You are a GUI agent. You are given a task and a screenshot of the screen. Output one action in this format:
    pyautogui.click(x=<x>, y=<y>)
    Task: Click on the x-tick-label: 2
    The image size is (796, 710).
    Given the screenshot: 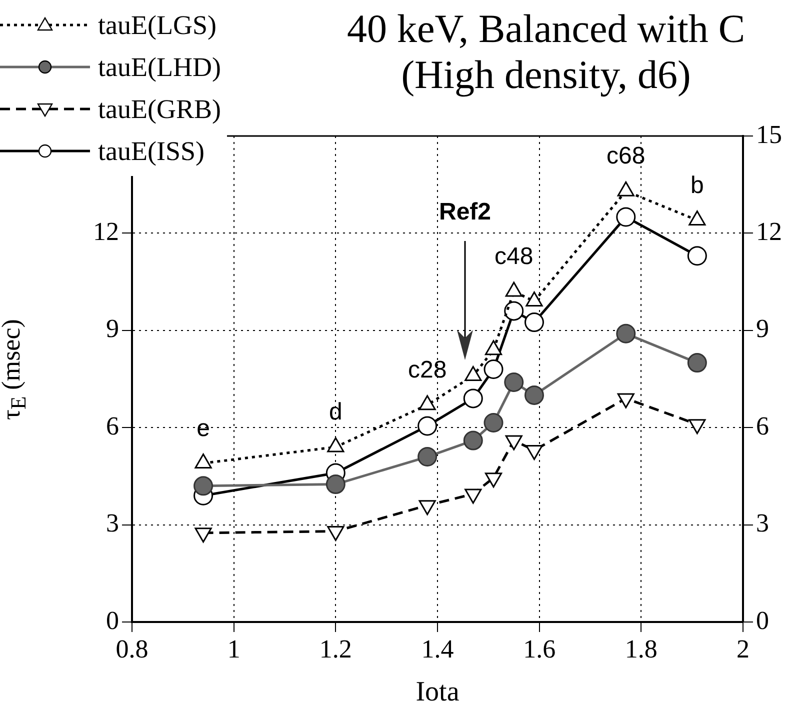 What is the action you would take?
    pyautogui.click(x=743, y=649)
    